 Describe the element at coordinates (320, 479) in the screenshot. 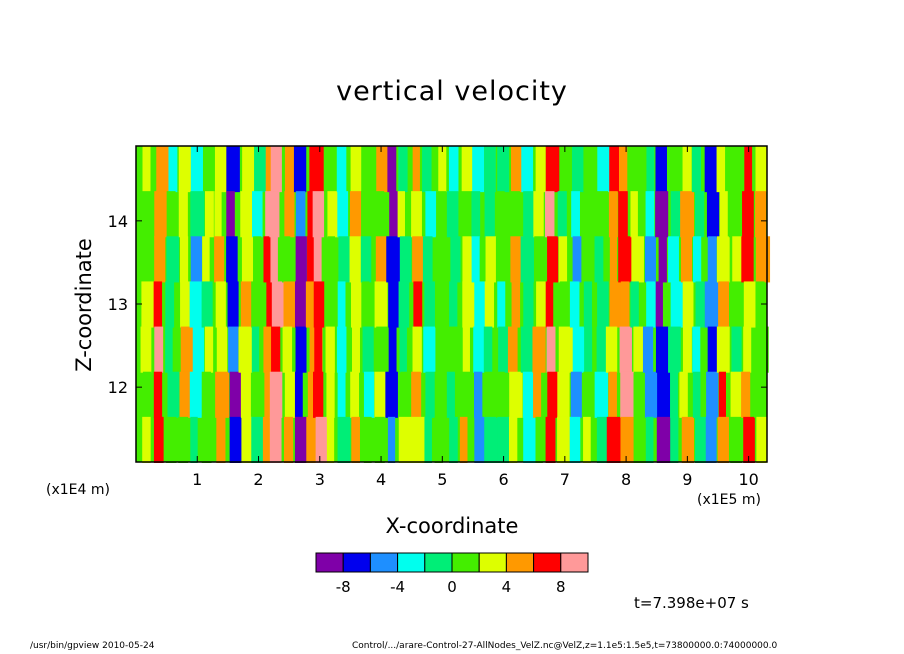

I see `x-tick-label: 3` at that location.